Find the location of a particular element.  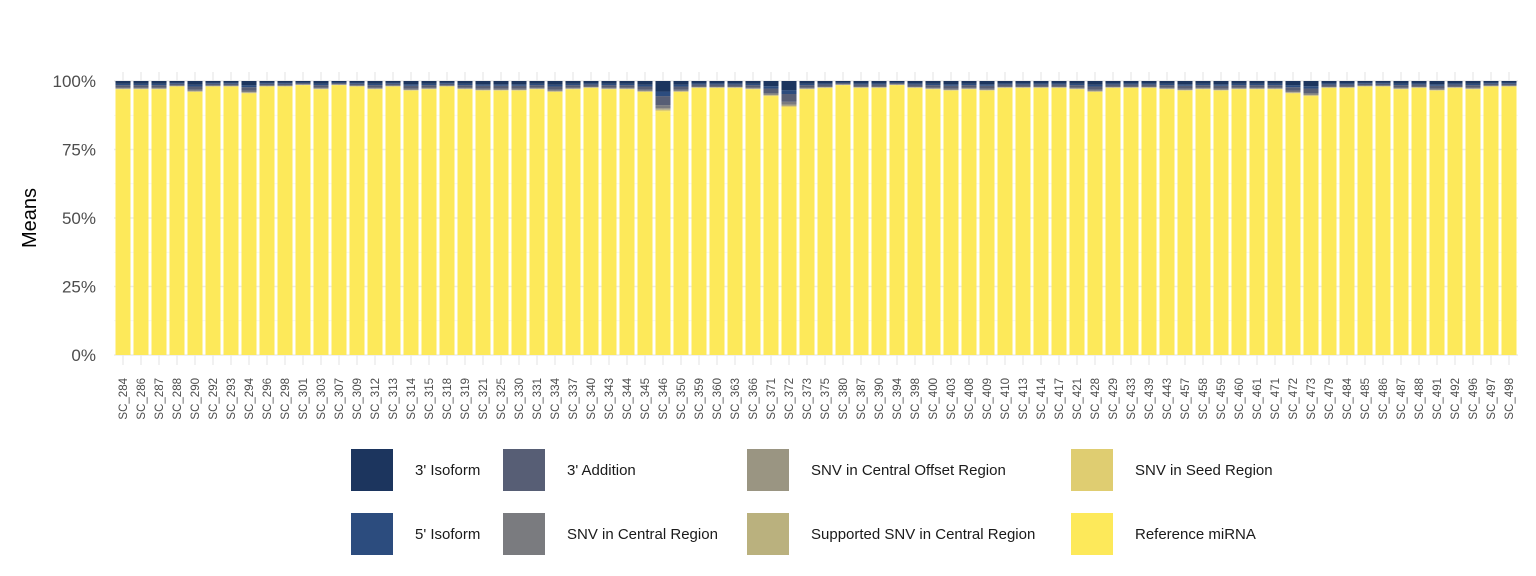

x-tick-label: SC_461 is located at coordinates (1258, 399).